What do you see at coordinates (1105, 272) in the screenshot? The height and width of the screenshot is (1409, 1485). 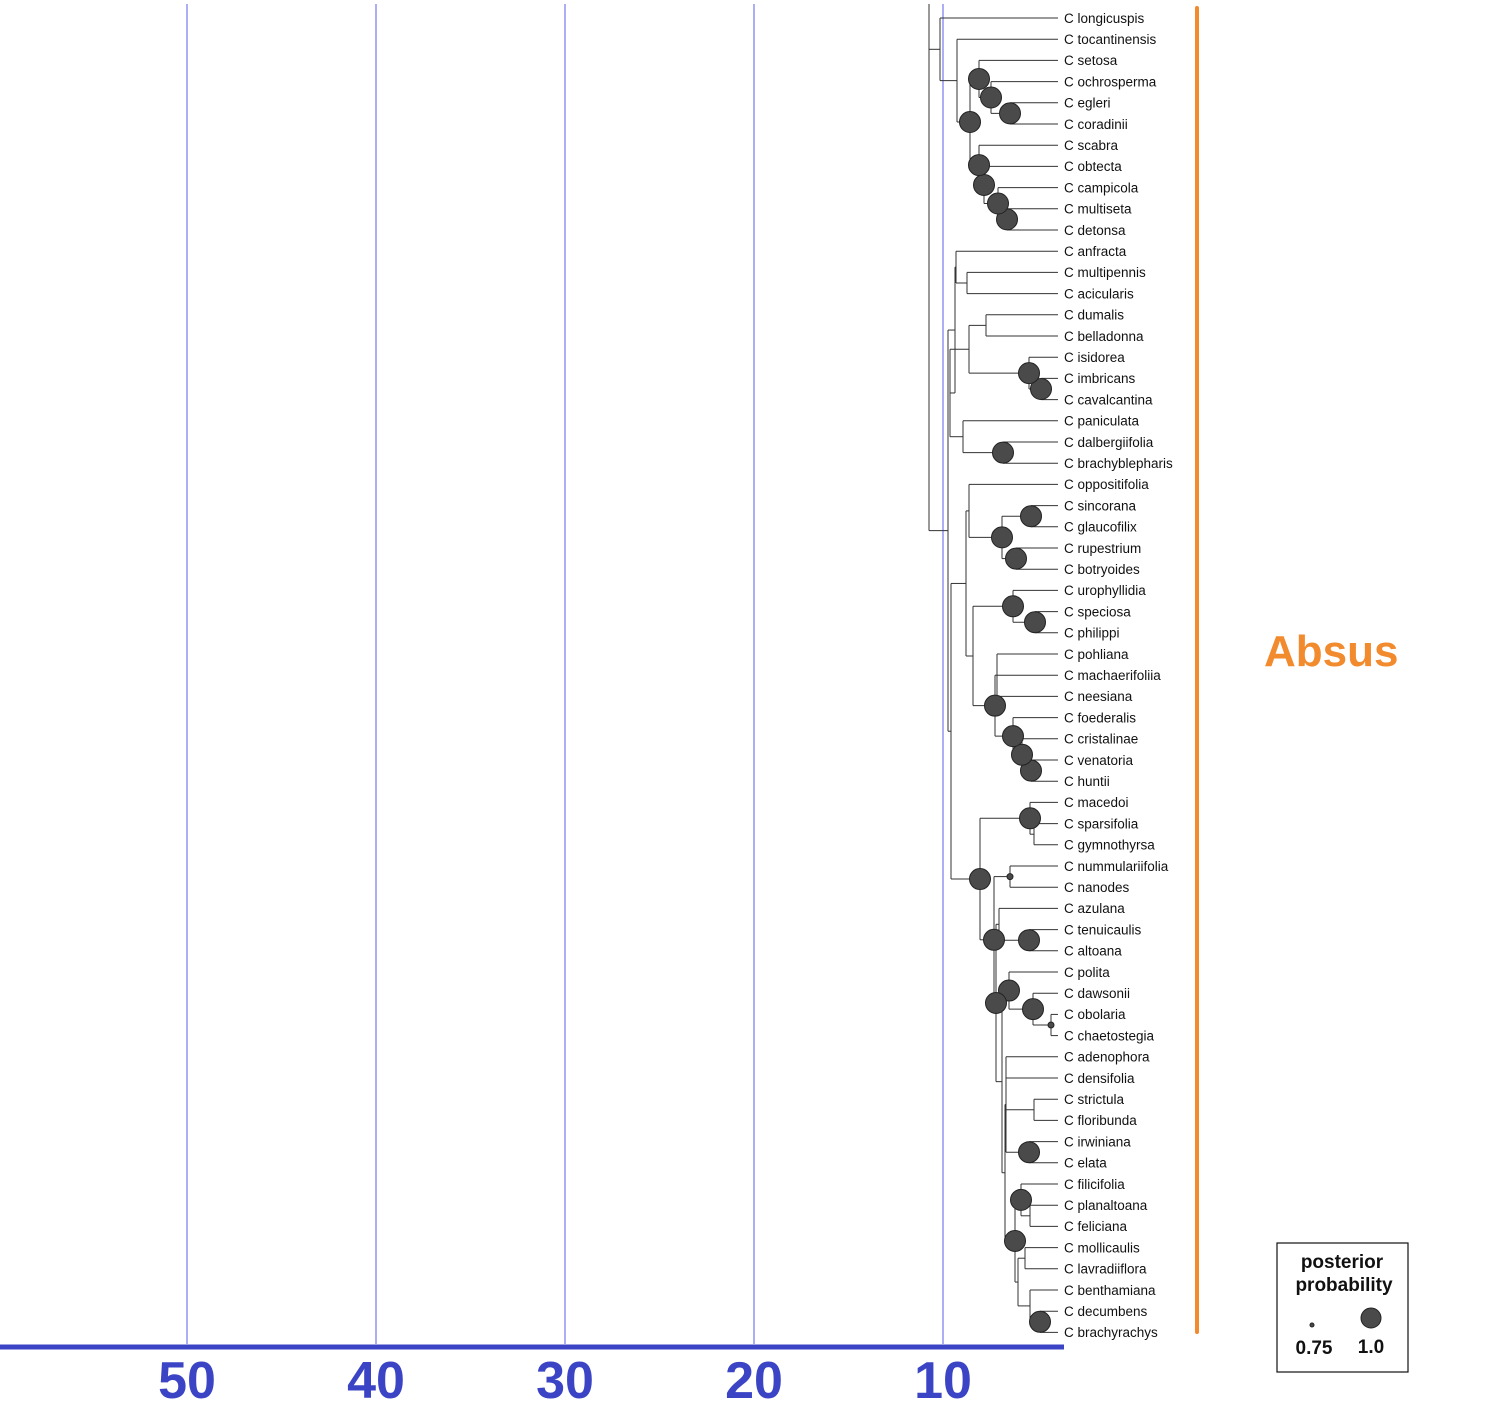 I see `taxon-label: C multipennis` at bounding box center [1105, 272].